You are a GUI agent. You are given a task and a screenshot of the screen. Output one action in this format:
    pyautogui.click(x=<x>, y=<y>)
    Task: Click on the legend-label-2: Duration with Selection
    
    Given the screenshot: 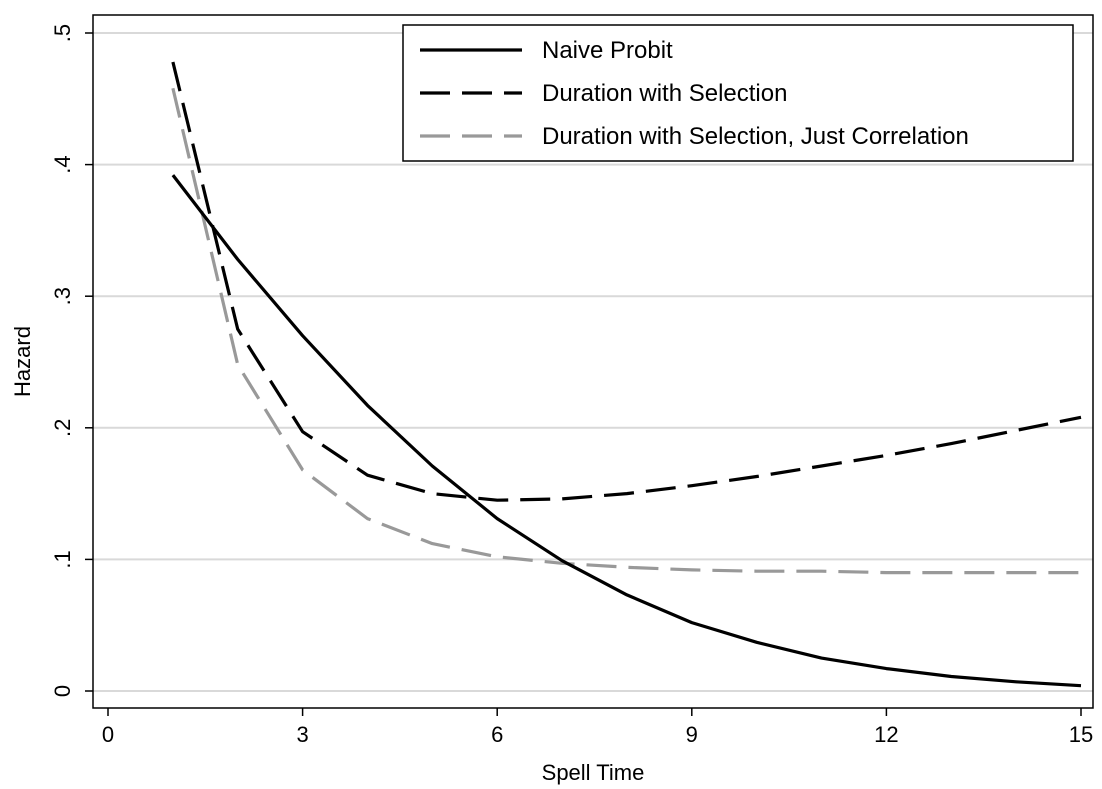 What is the action you would take?
    pyautogui.click(x=664, y=93)
    